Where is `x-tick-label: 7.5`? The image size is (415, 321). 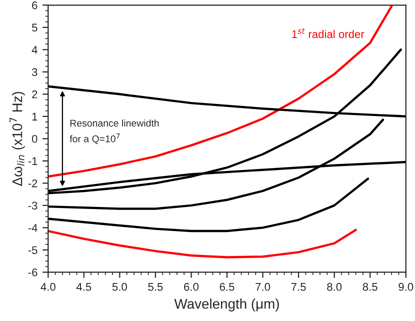 x-tick-label: 7.5 is located at coordinates (298, 287).